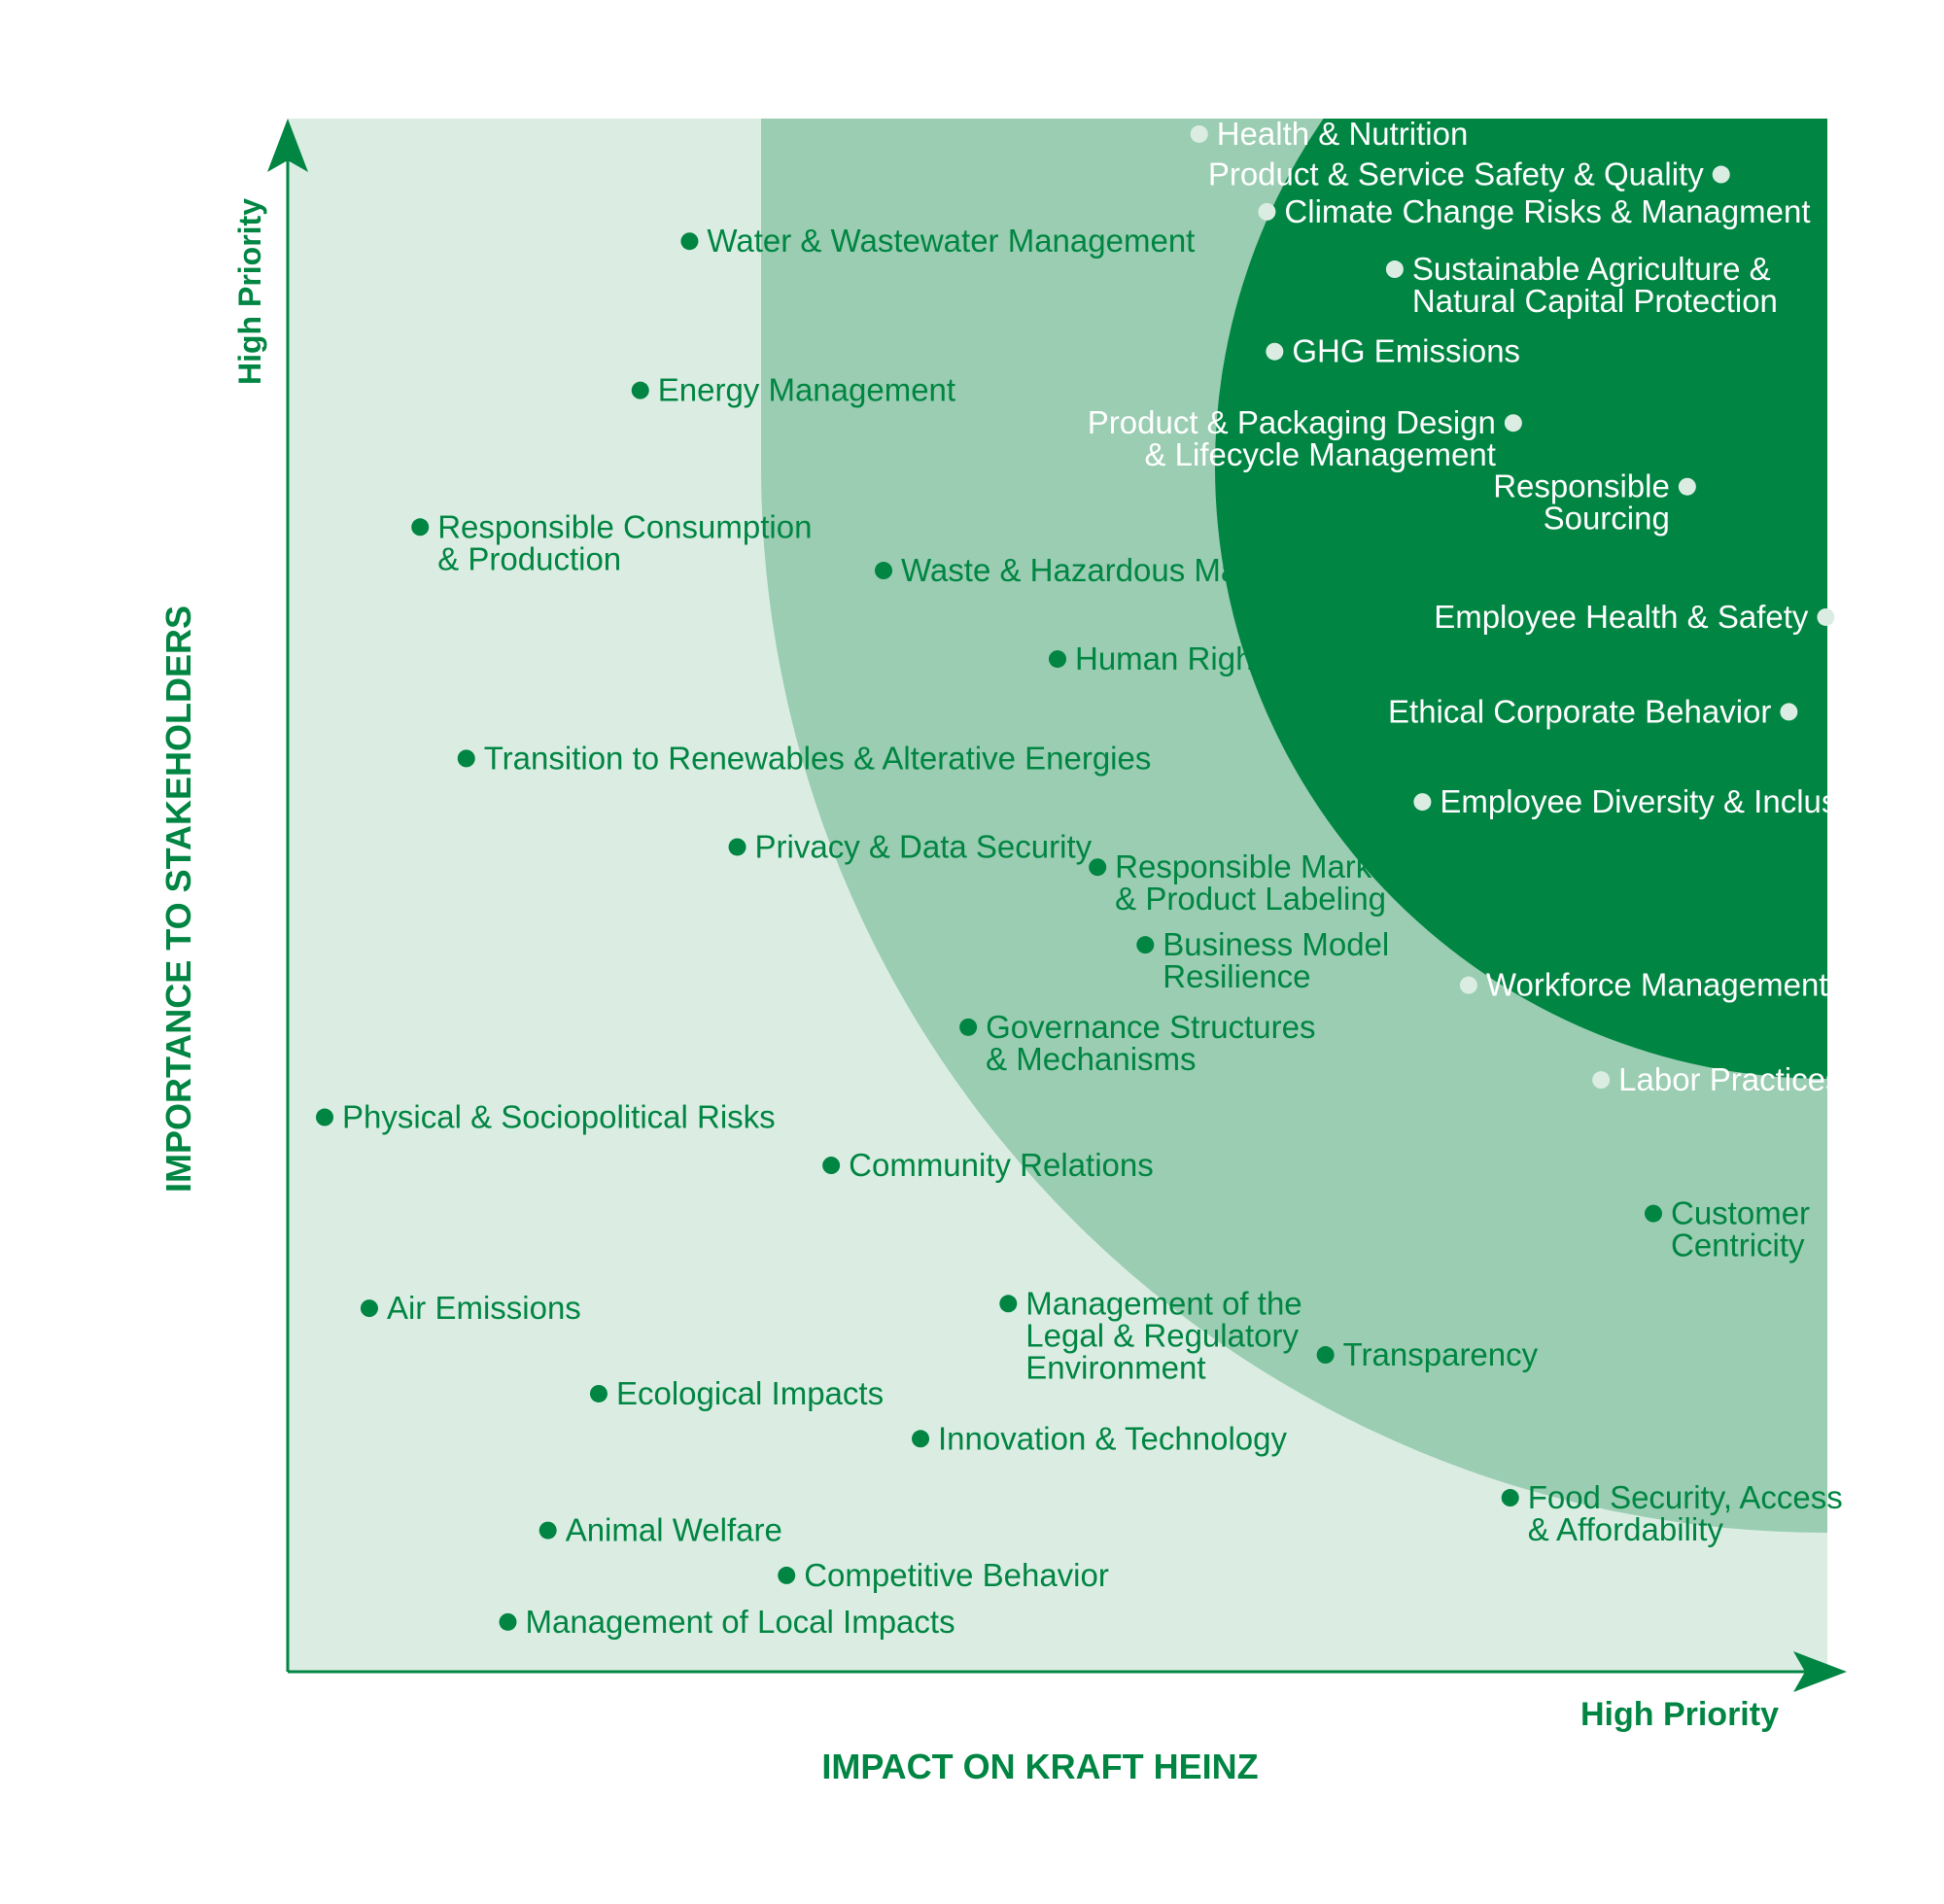 The image size is (1944, 1904). Describe the element at coordinates (1626, 1529) in the screenshot. I see `topic-label-line: & Affordability` at that location.